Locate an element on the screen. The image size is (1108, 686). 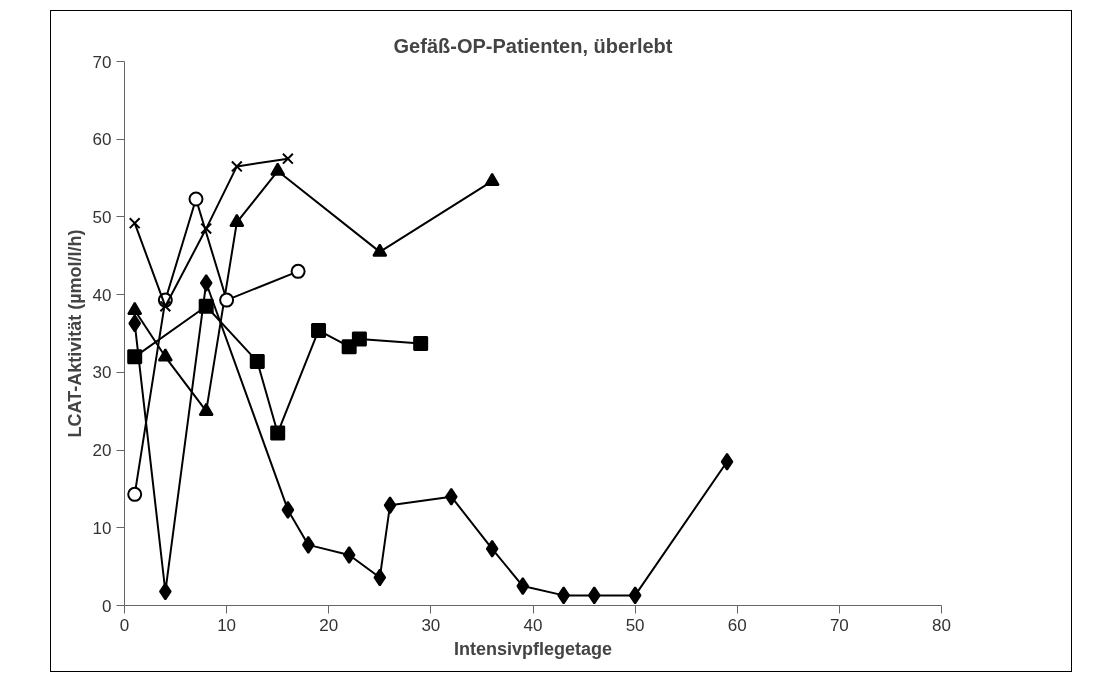
x-tick-label: 20 is located at coordinates (329, 625).